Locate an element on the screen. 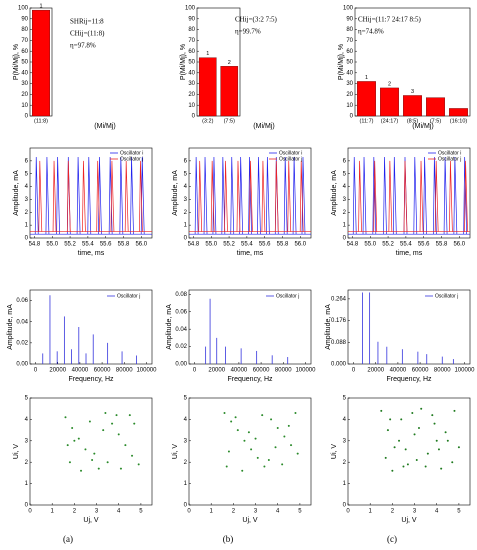  y-tick-label: 0.06 is located at coordinates (181, 312).